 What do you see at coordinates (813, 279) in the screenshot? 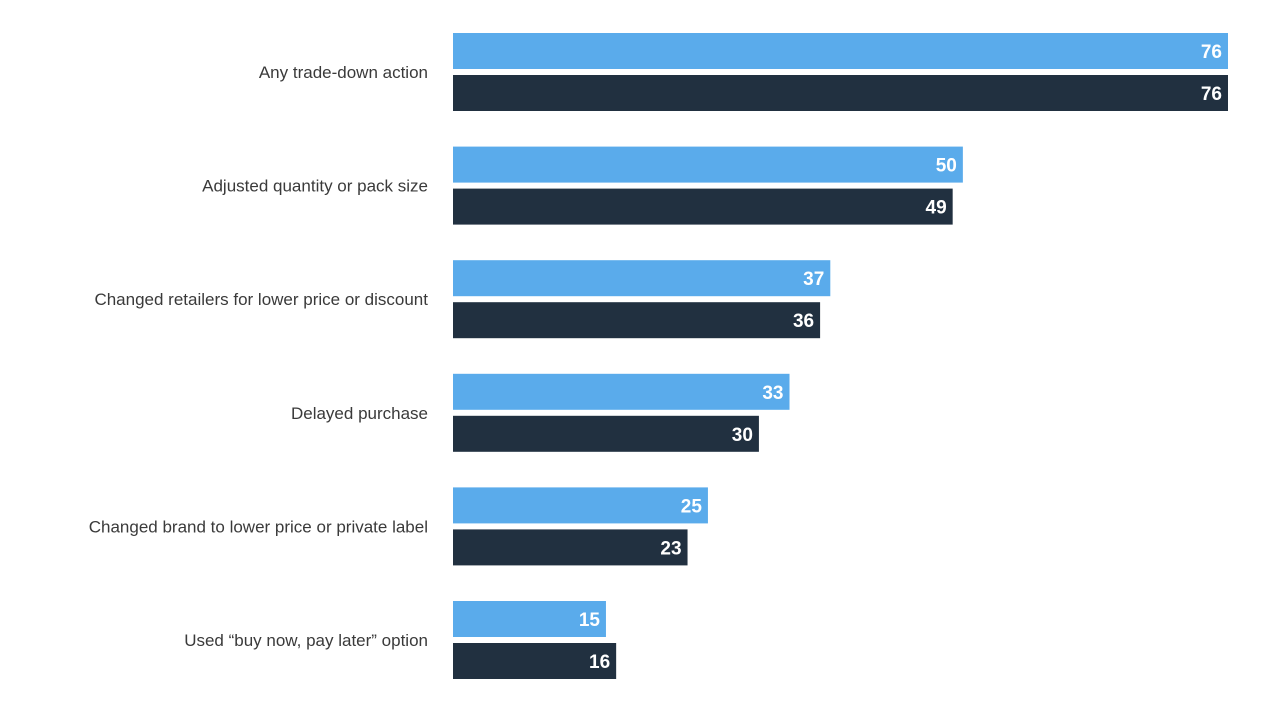
I see `value-label-changed-retailers-for-lower-price-or-discount-series-1: 37` at bounding box center [813, 279].